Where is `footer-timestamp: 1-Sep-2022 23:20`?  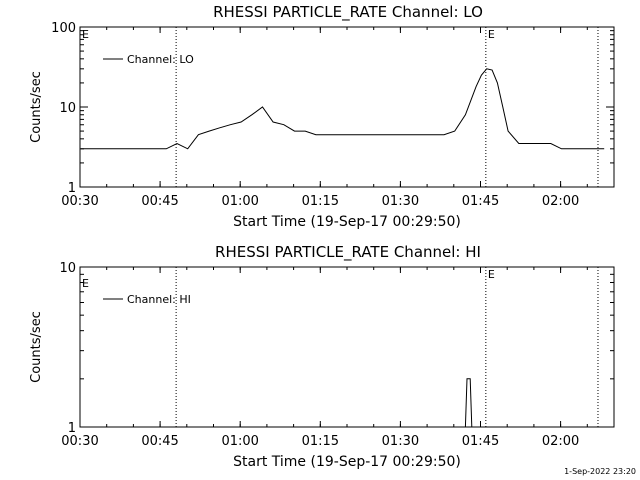
footer-timestamp: 1-Sep-2022 23:20 is located at coordinates (600, 471).